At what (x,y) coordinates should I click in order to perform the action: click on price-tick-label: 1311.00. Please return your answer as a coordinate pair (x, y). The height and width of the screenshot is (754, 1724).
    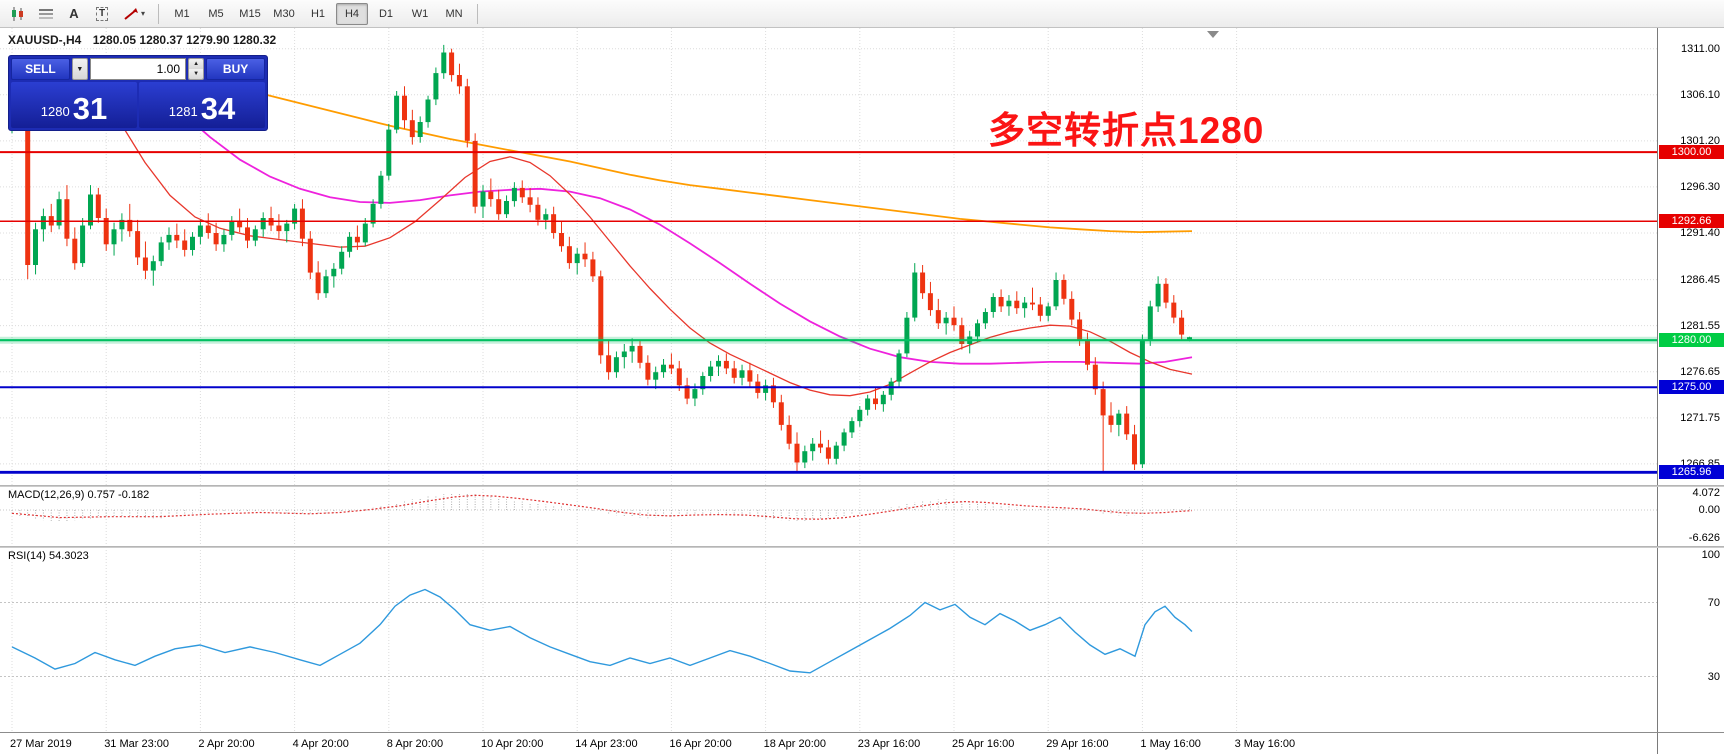
    Looking at the image, I should click on (1700, 48).